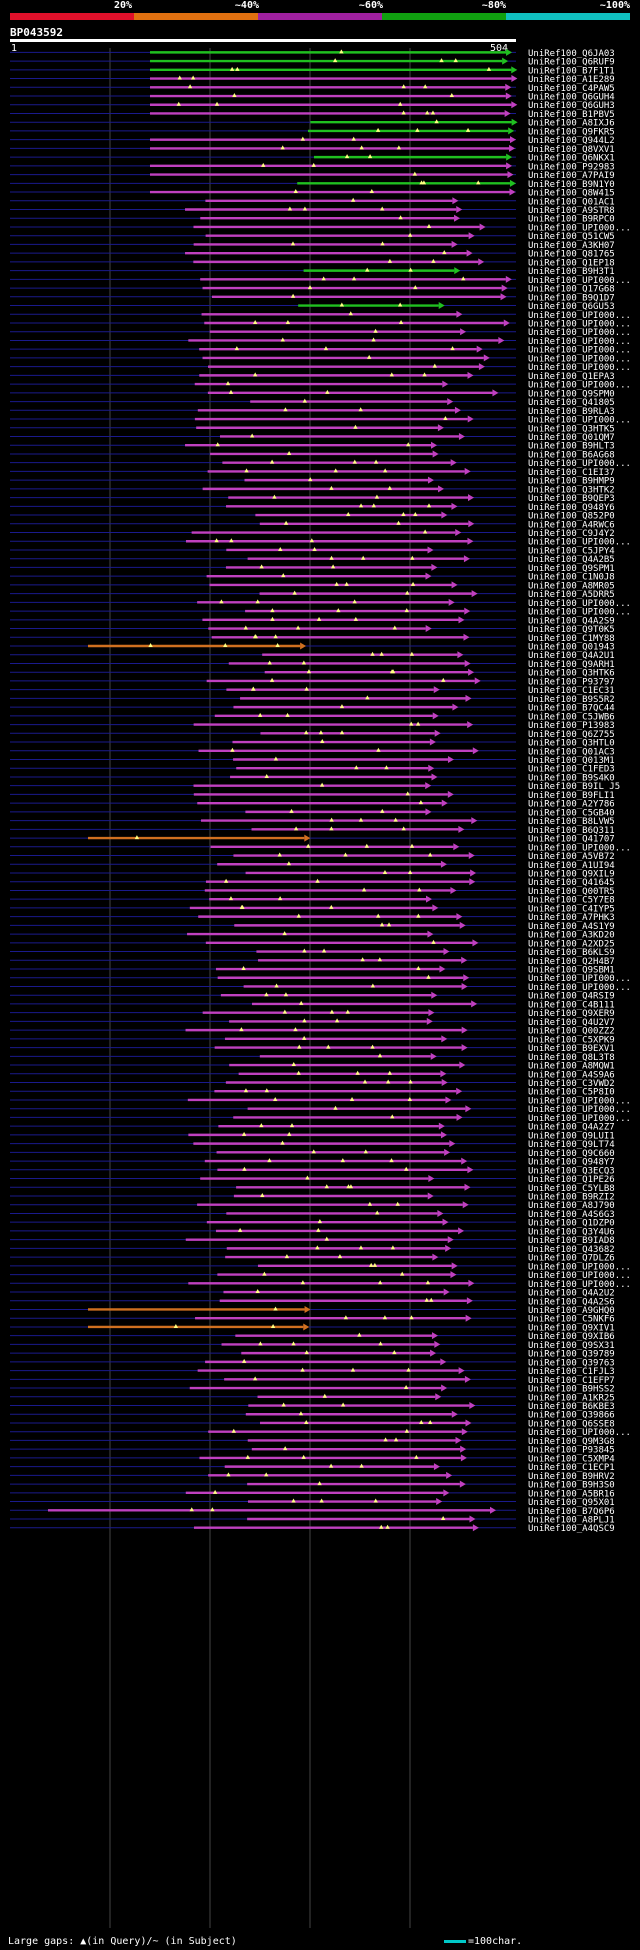 The image size is (640, 1950). What do you see at coordinates (571, 1215) in the screenshot?
I see `hit-label: UniRef100_A4S6G3` at bounding box center [571, 1215].